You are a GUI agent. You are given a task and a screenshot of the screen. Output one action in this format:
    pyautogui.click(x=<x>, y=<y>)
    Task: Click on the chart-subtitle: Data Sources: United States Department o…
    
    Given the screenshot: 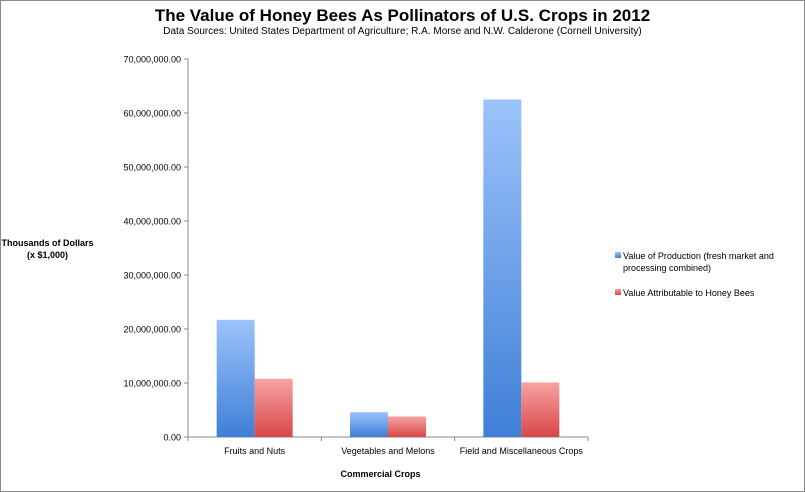 What is the action you would take?
    pyautogui.click(x=402, y=31)
    